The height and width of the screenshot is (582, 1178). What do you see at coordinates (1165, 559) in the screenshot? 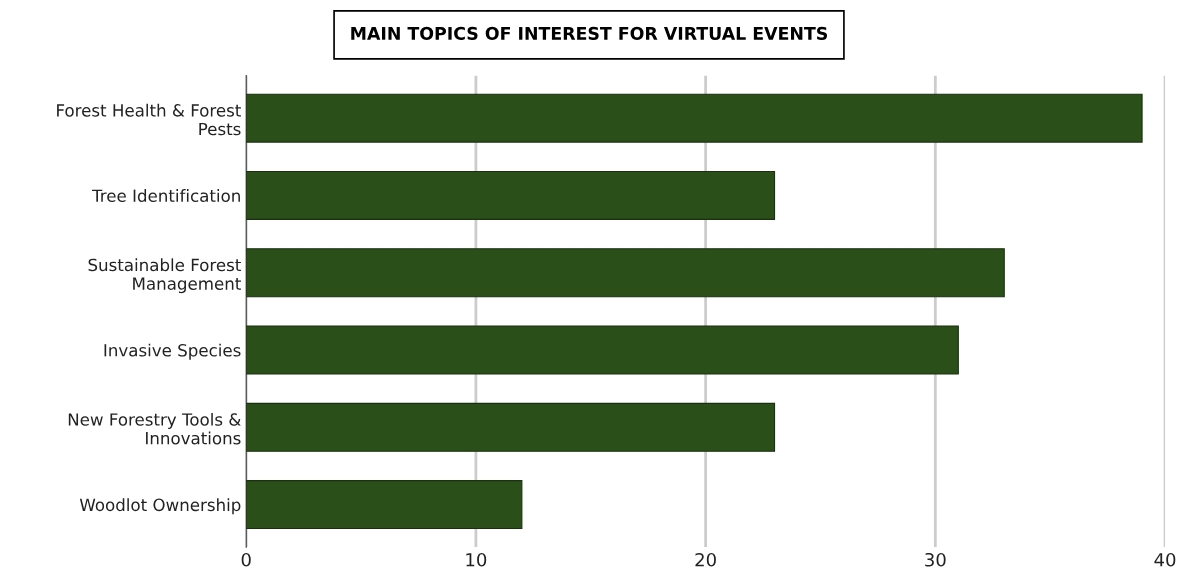
I see `x-tick-label: 40` at bounding box center [1165, 559].